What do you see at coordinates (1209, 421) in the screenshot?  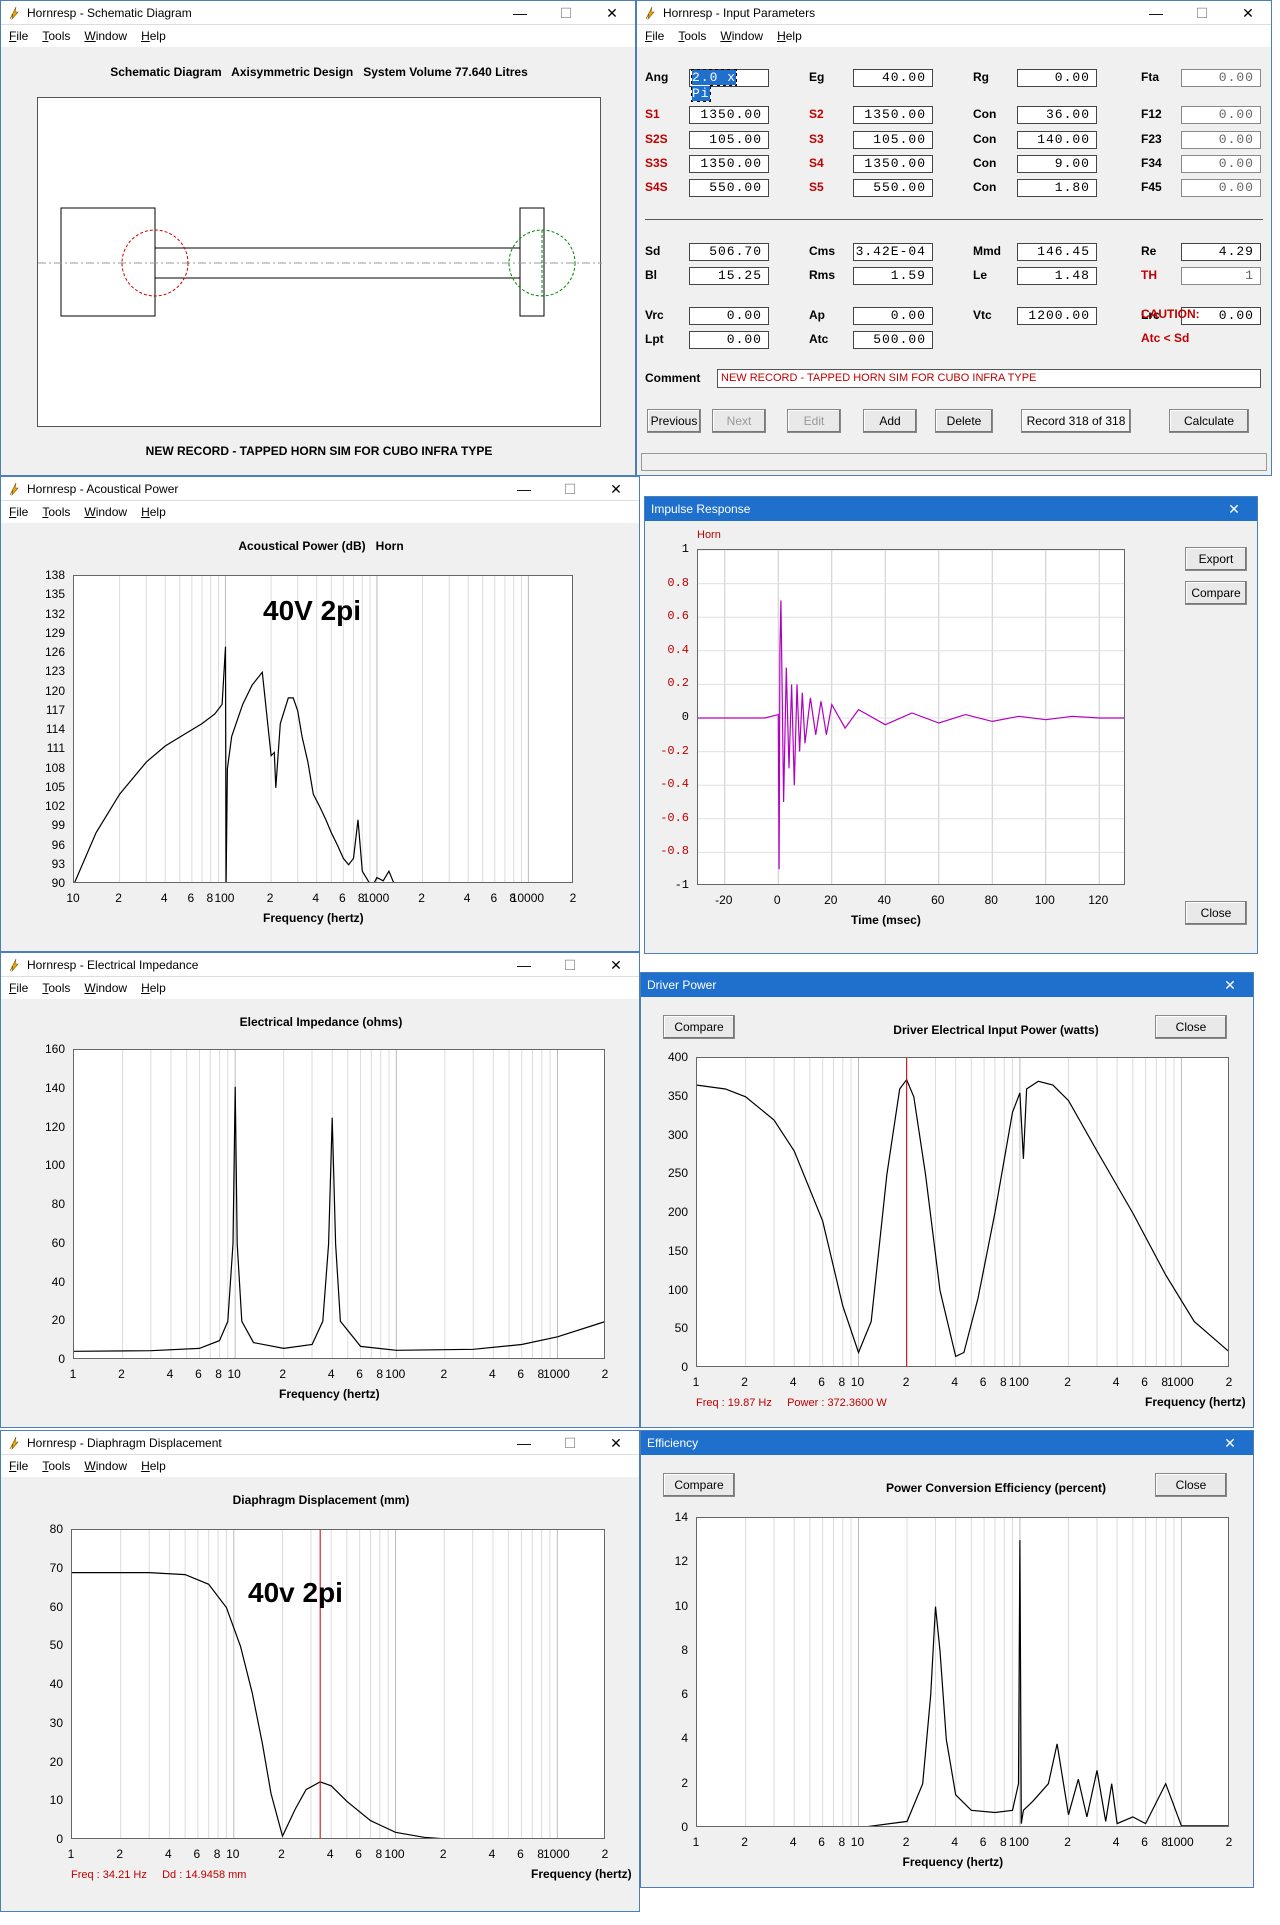 I see `calculate-button: Calculate` at bounding box center [1209, 421].